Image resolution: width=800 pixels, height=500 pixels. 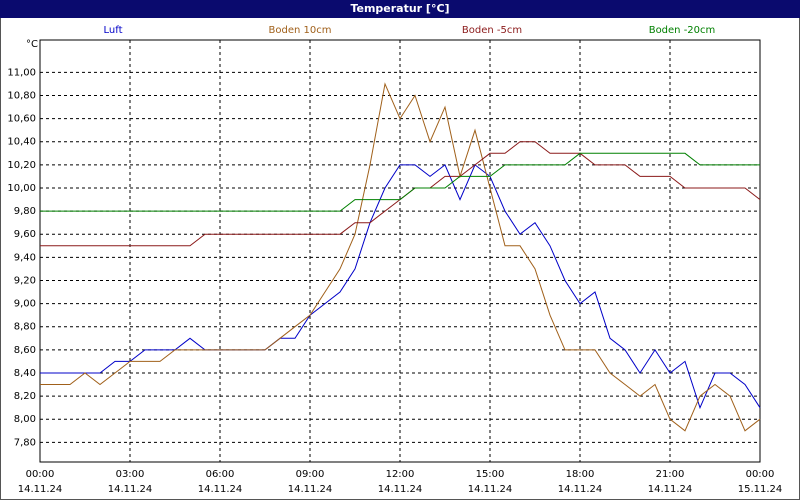 I want to click on y-tick-label: 9,60, so click(x=25, y=234).